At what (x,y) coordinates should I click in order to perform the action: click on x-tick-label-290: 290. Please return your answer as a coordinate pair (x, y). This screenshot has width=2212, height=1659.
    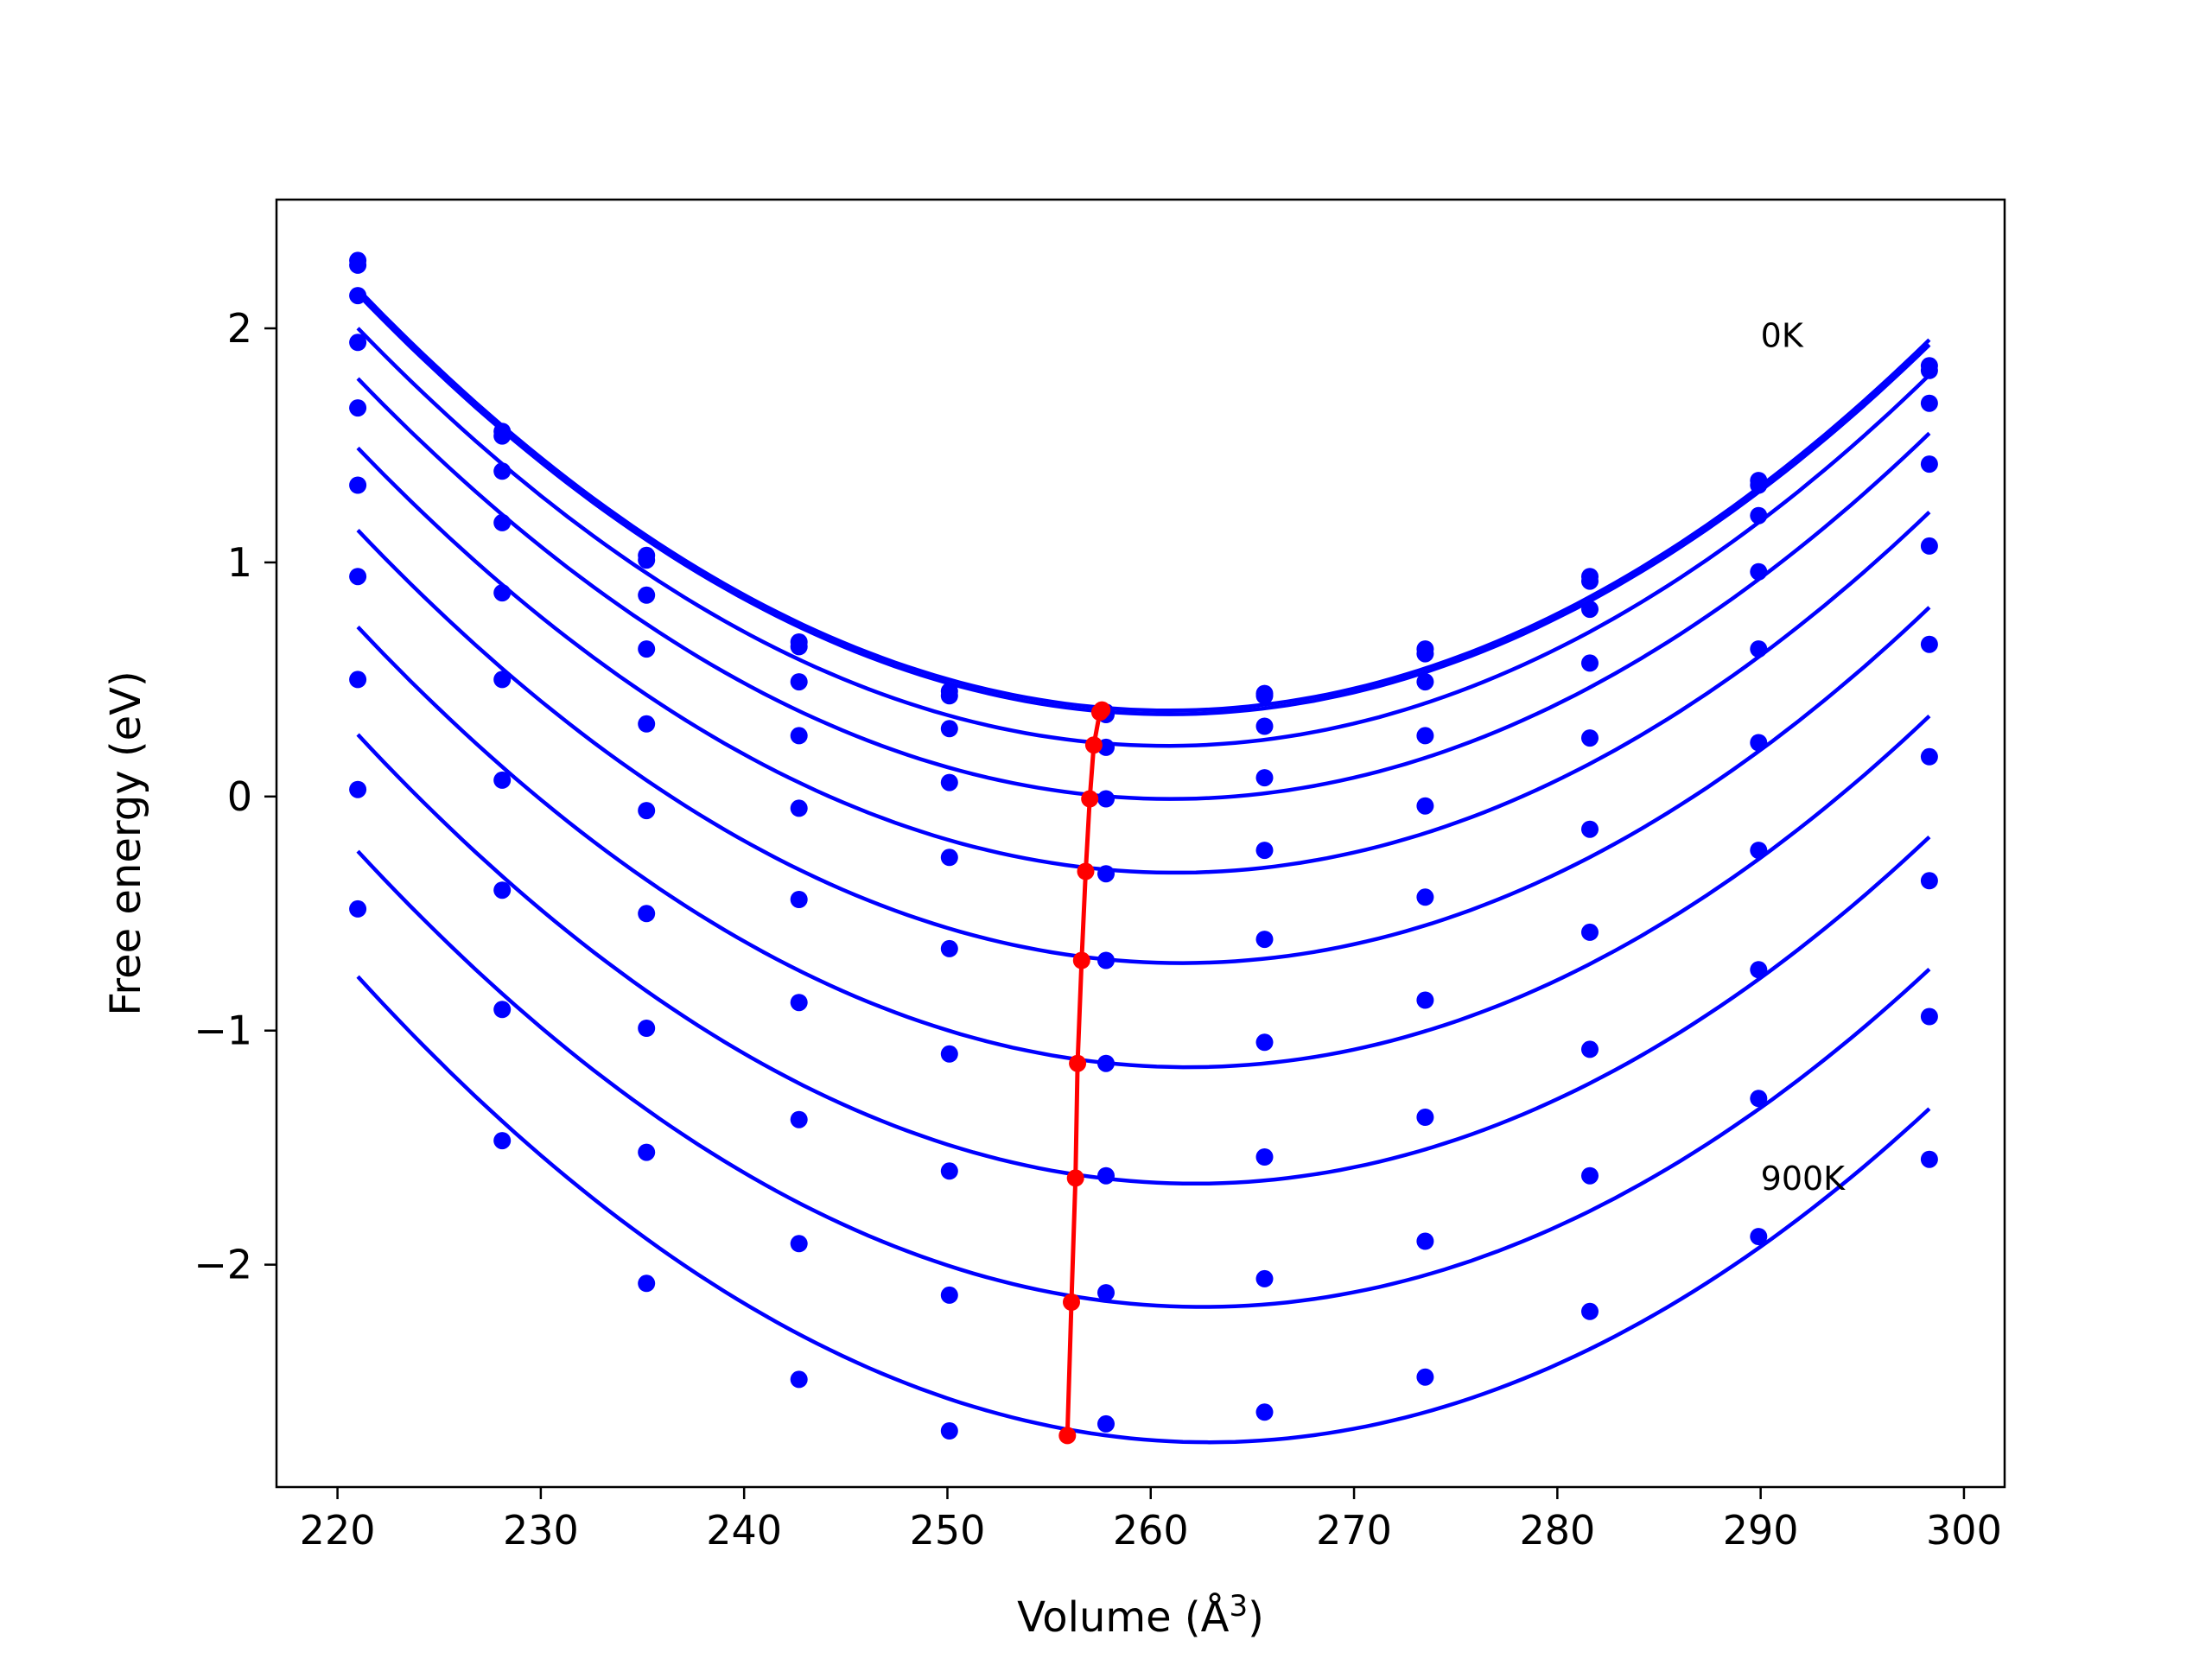
    Looking at the image, I should click on (1761, 1530).